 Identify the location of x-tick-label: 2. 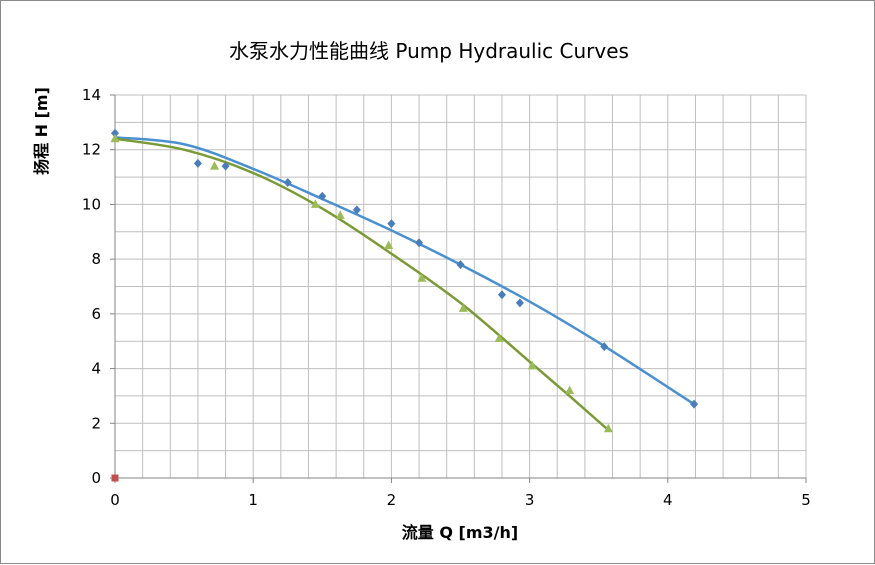
(392, 500).